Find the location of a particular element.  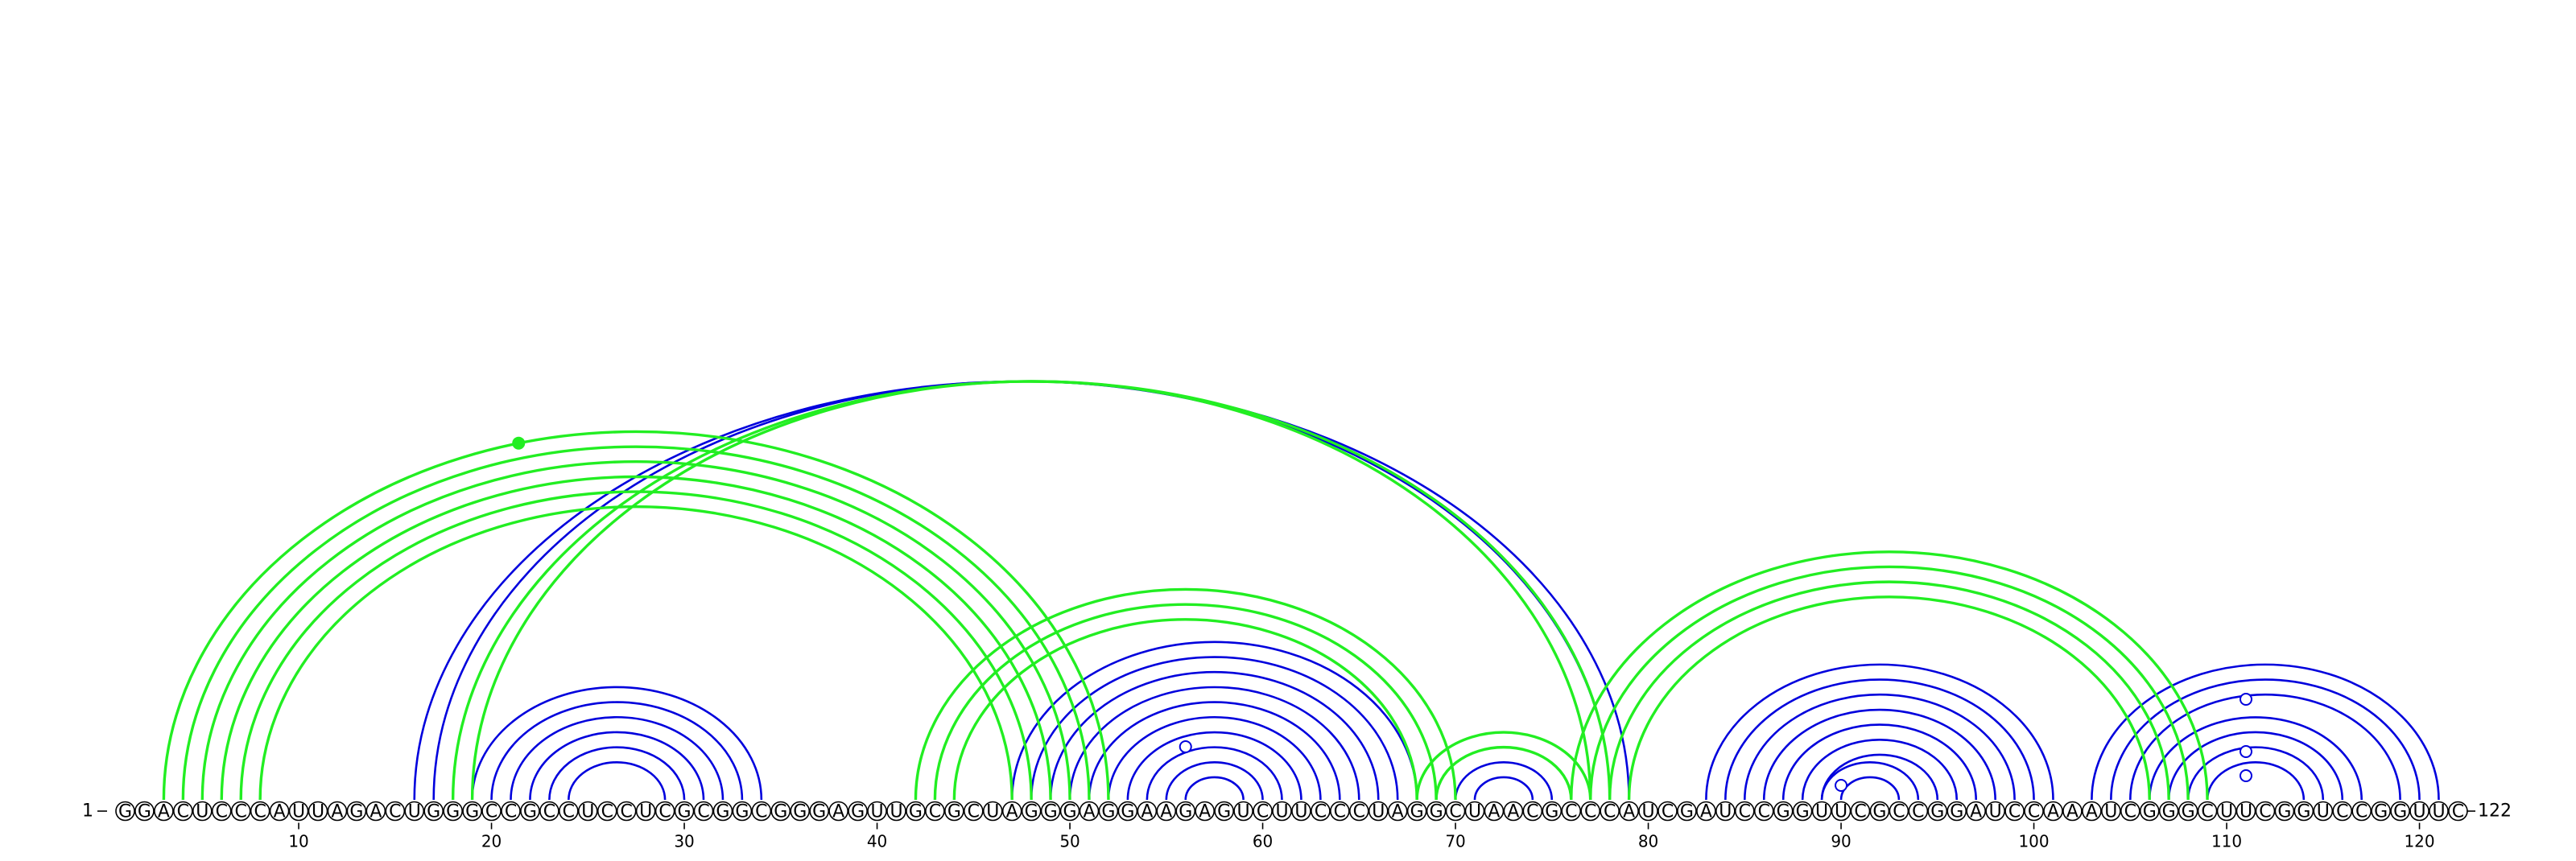

axis-tick: 90 is located at coordinates (1841, 836).